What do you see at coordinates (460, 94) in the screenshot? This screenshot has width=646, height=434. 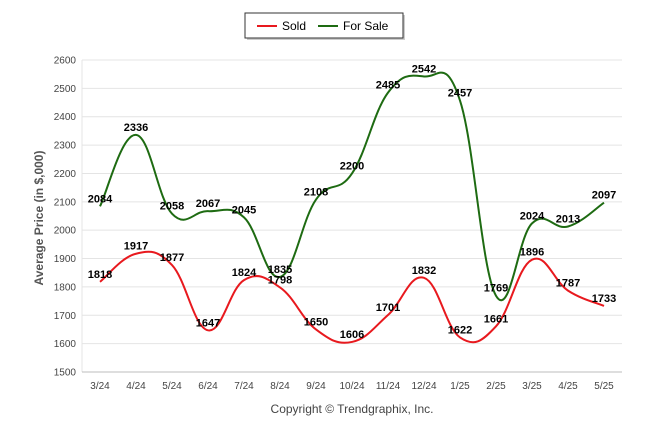 I see `data-label: 2457` at bounding box center [460, 94].